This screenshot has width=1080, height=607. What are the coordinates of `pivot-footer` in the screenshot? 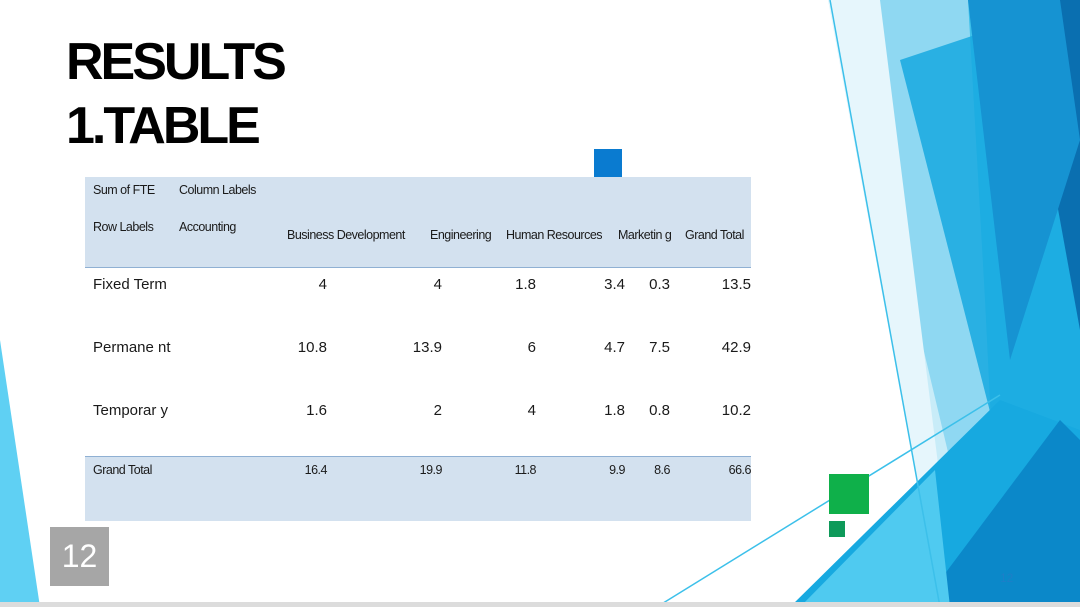 It's located at (418, 488).